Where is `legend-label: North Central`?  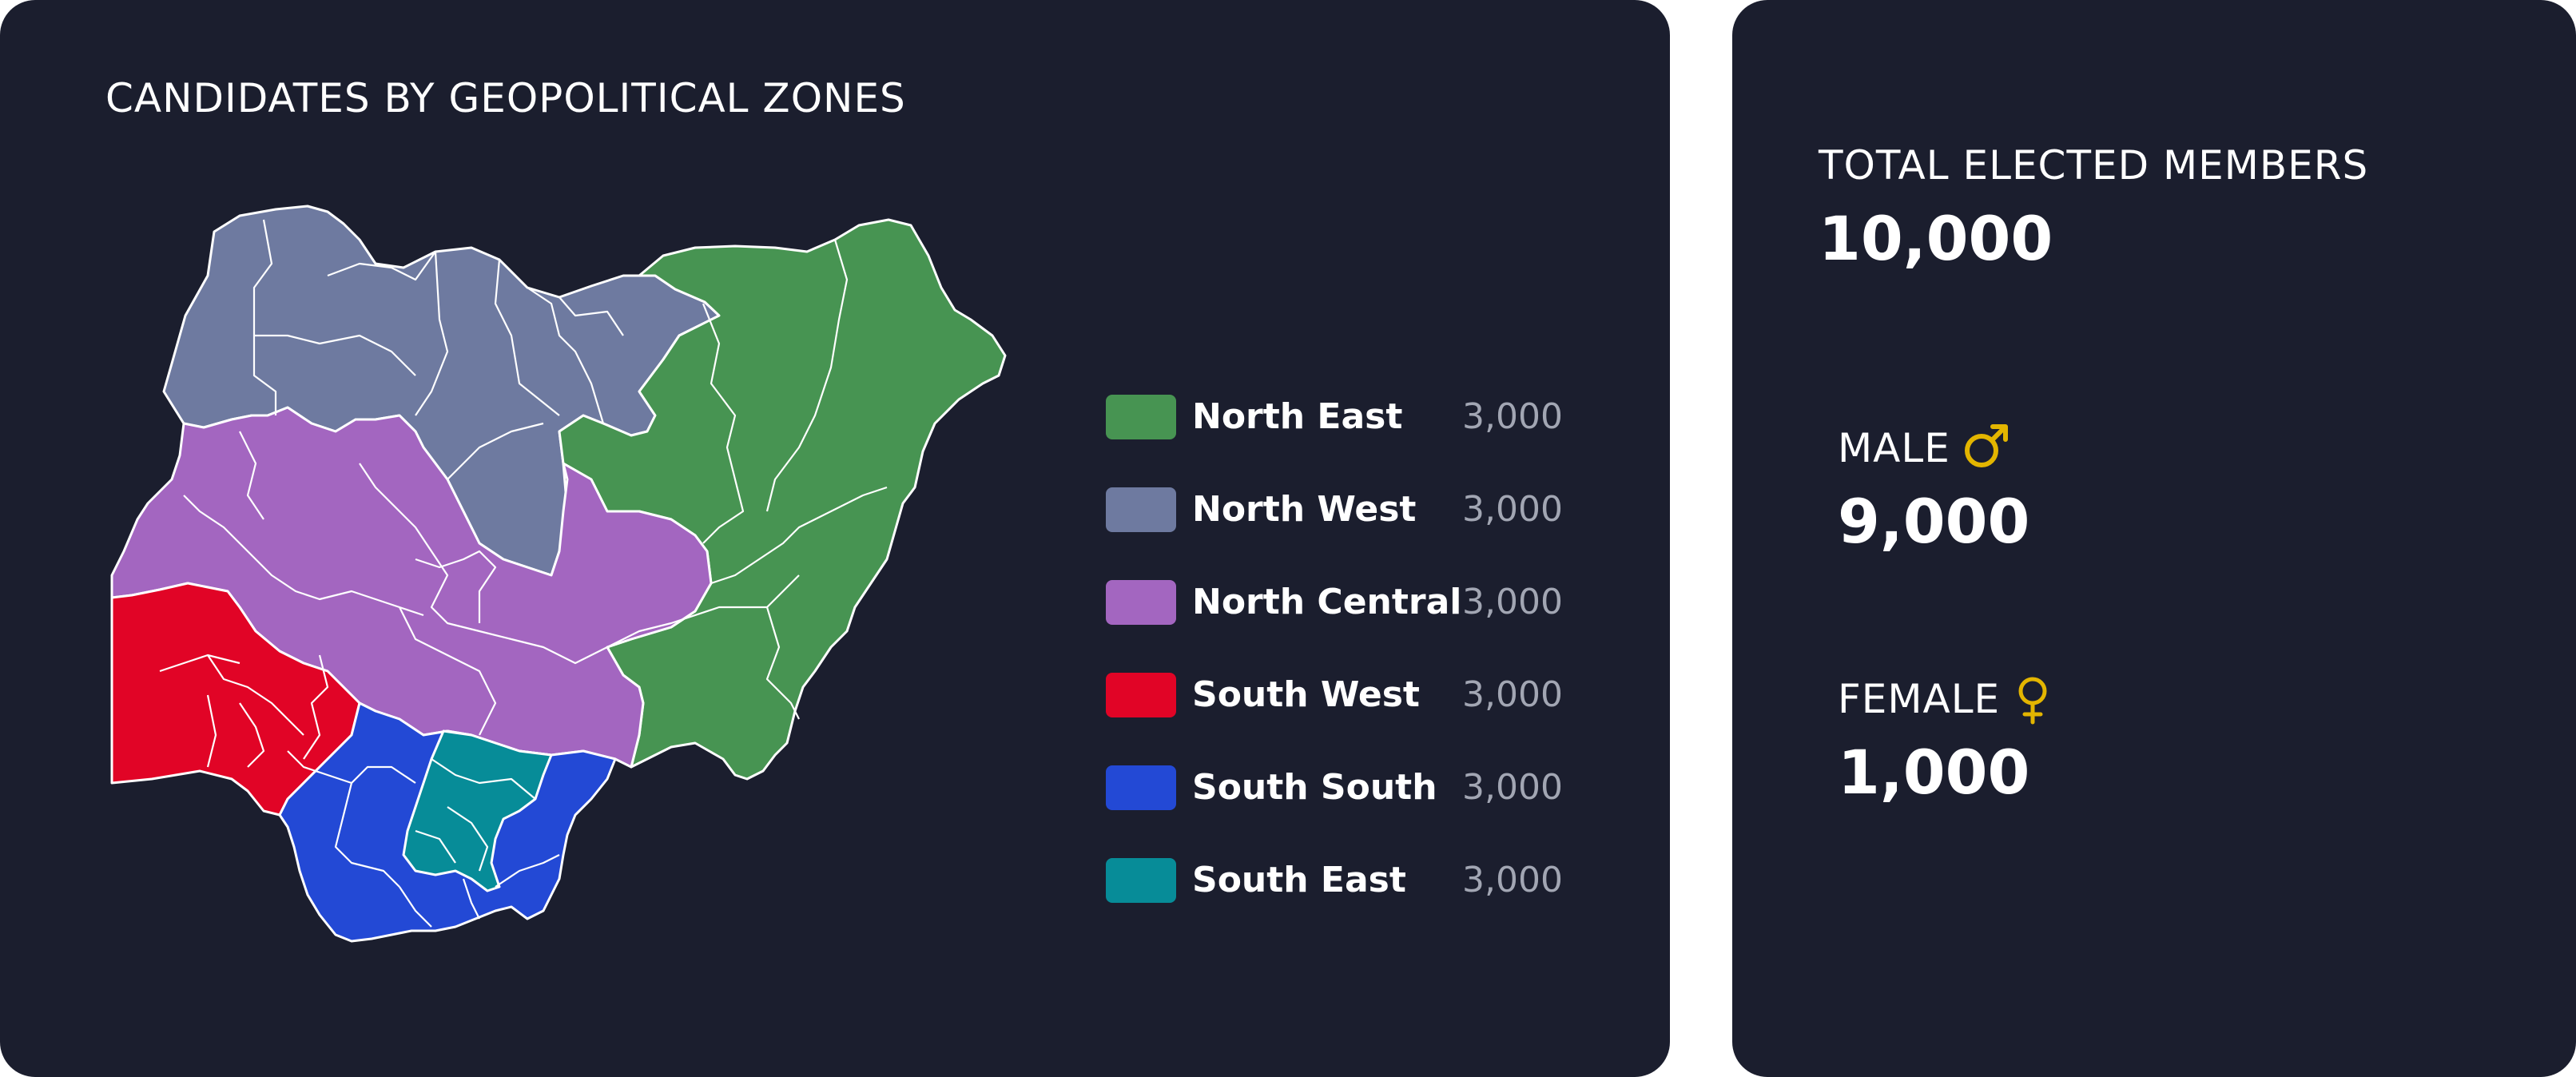
legend-label: North Central is located at coordinates (1327, 602).